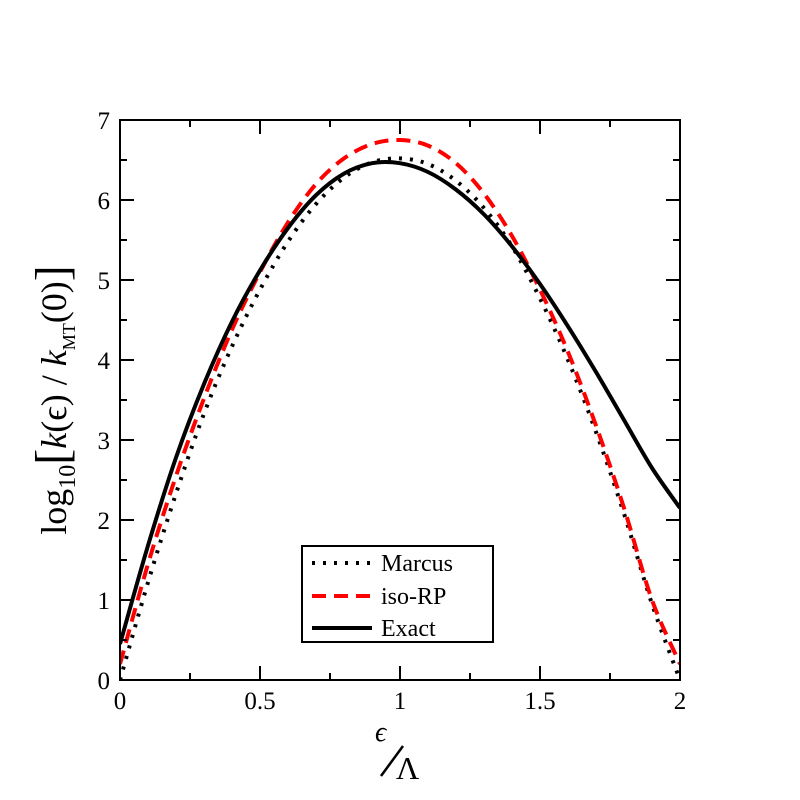 This screenshot has width=800, height=800. I want to click on x-tick-label: 1.5, so click(539, 701).